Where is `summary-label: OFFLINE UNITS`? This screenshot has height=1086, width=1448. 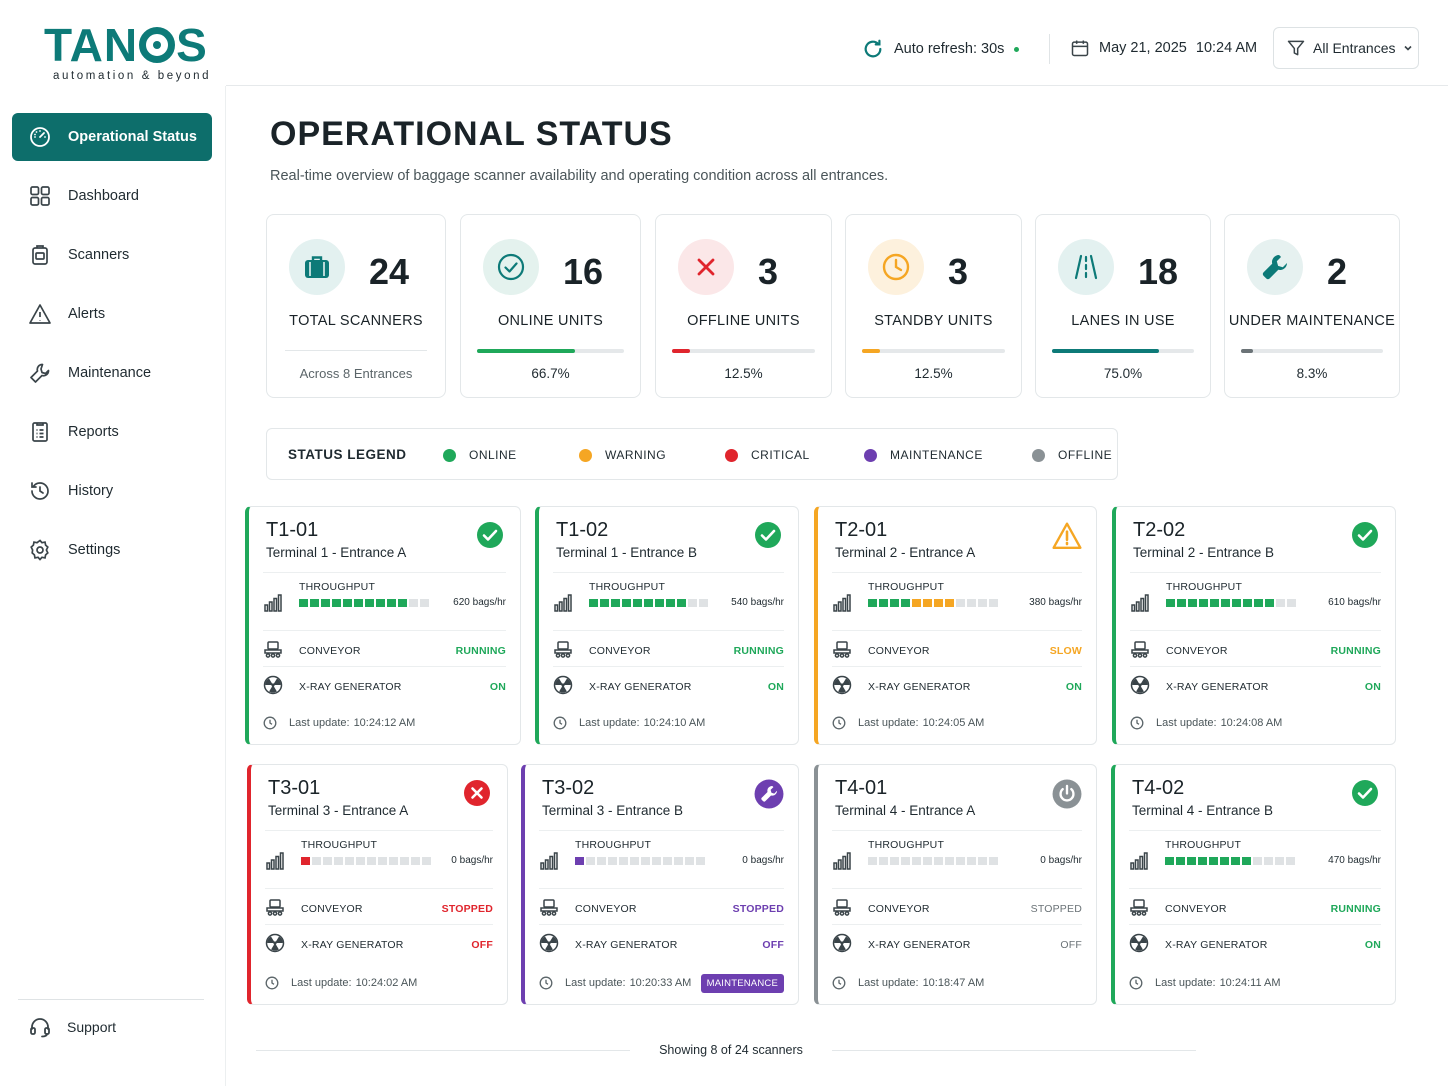 summary-label: OFFLINE UNITS is located at coordinates (743, 321).